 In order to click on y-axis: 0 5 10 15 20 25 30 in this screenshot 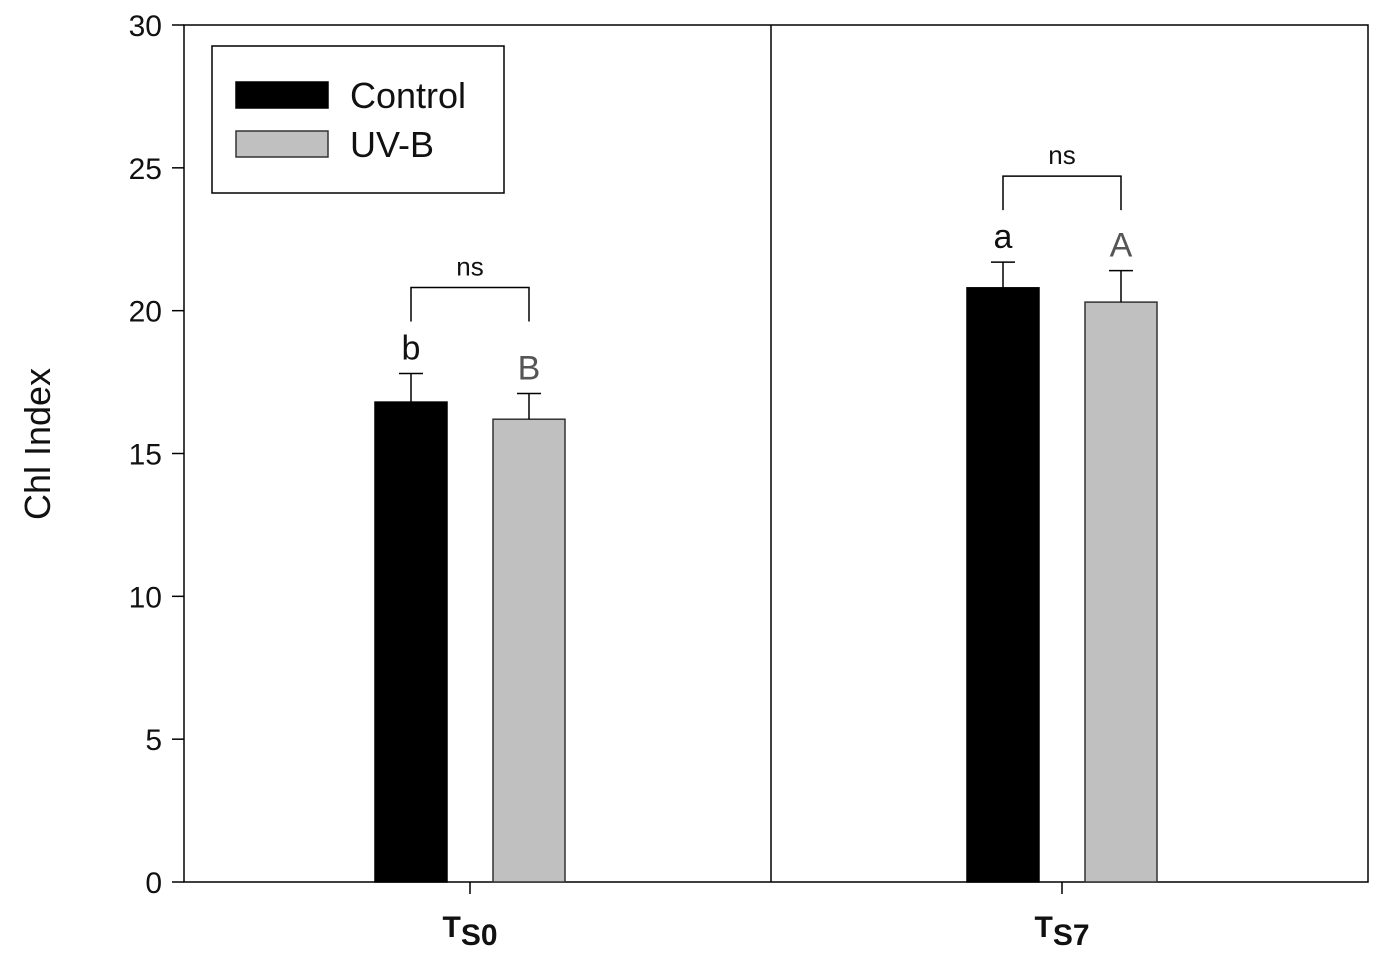, I will do `click(156, 455)`.